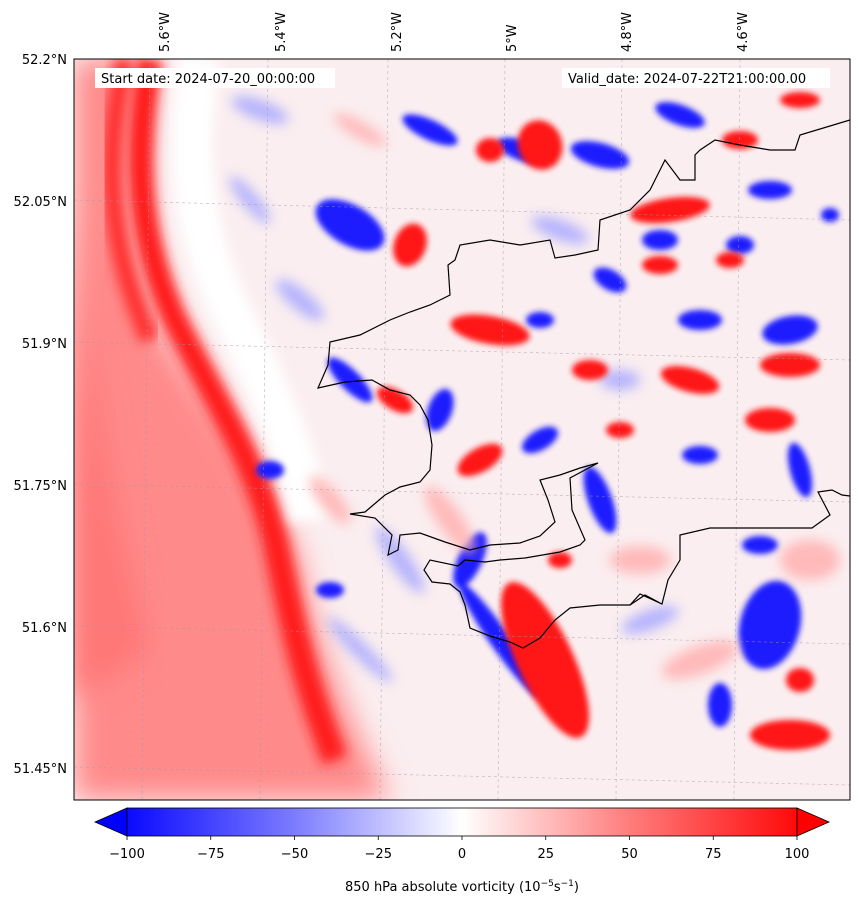  What do you see at coordinates (545, 854) in the screenshot?
I see `colorbar-tick: 25` at bounding box center [545, 854].